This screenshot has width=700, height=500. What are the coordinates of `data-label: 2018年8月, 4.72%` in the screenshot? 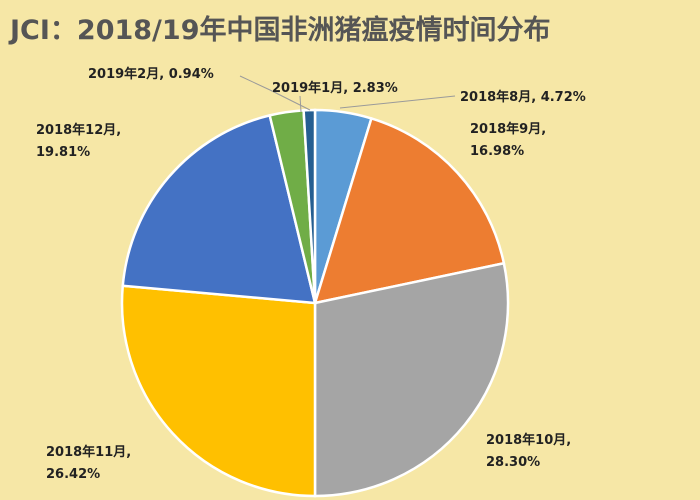 It's located at (523, 97).